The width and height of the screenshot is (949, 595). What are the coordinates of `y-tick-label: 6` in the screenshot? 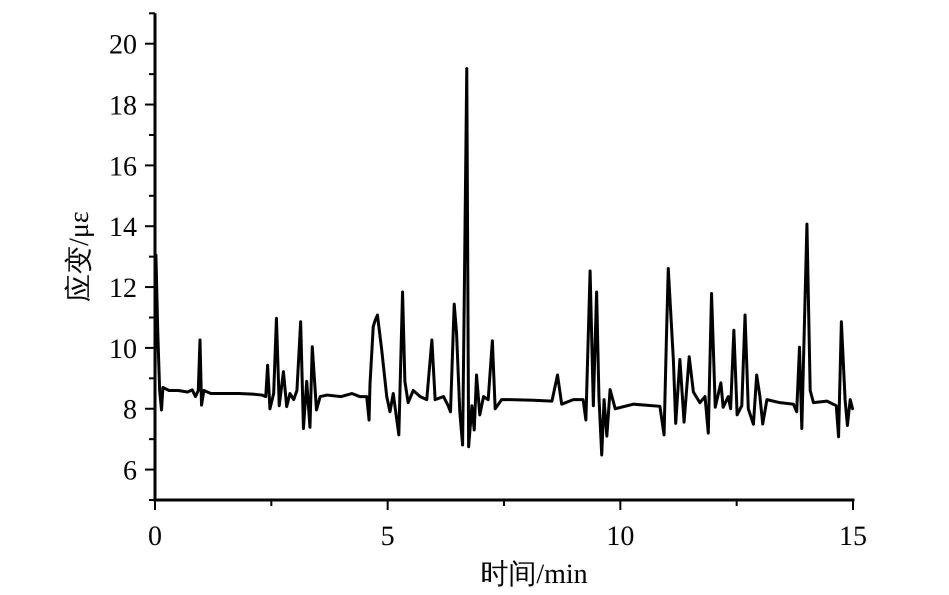 It's located at (130, 471).